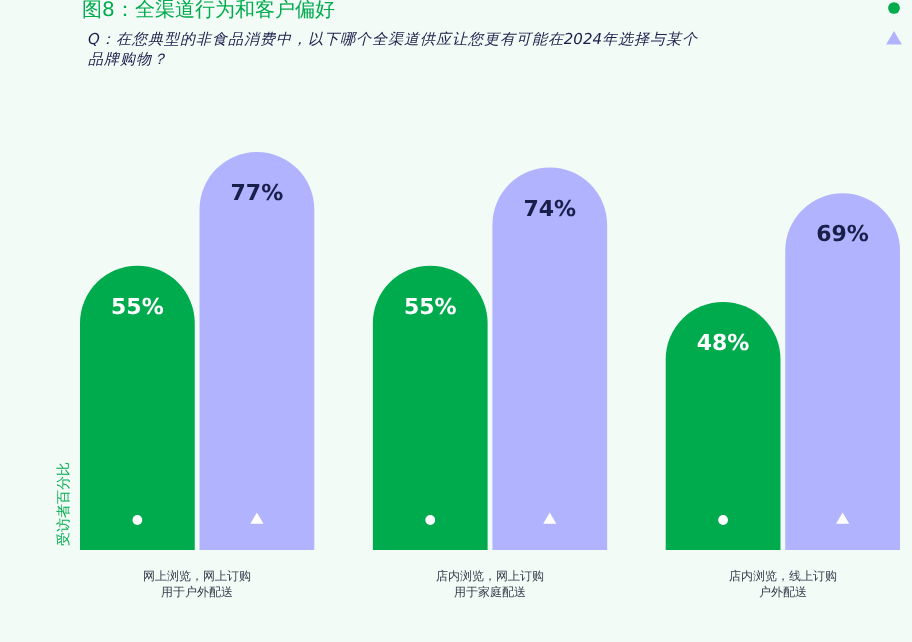 Image resolution: width=912 pixels, height=642 pixels. I want to click on data-label: 48%, so click(723, 342).